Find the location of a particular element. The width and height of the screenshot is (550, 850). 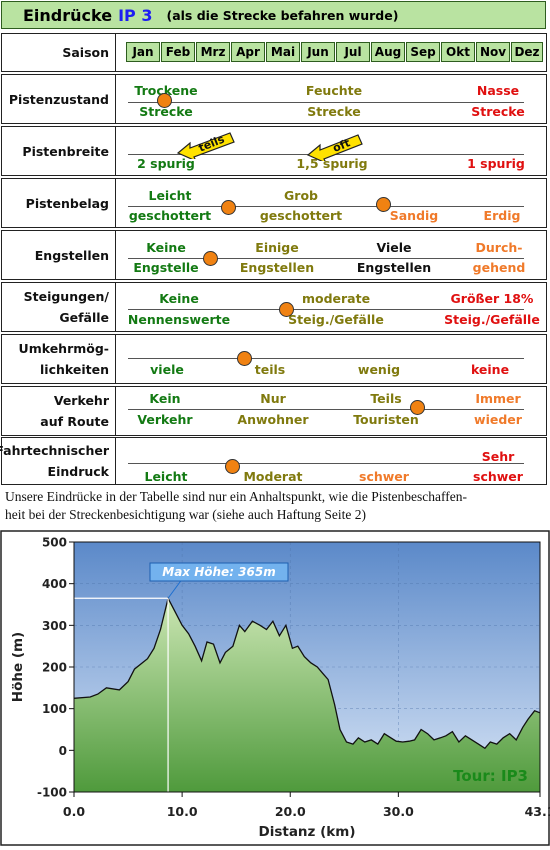

option-label: Grob is located at coordinates (301, 195).